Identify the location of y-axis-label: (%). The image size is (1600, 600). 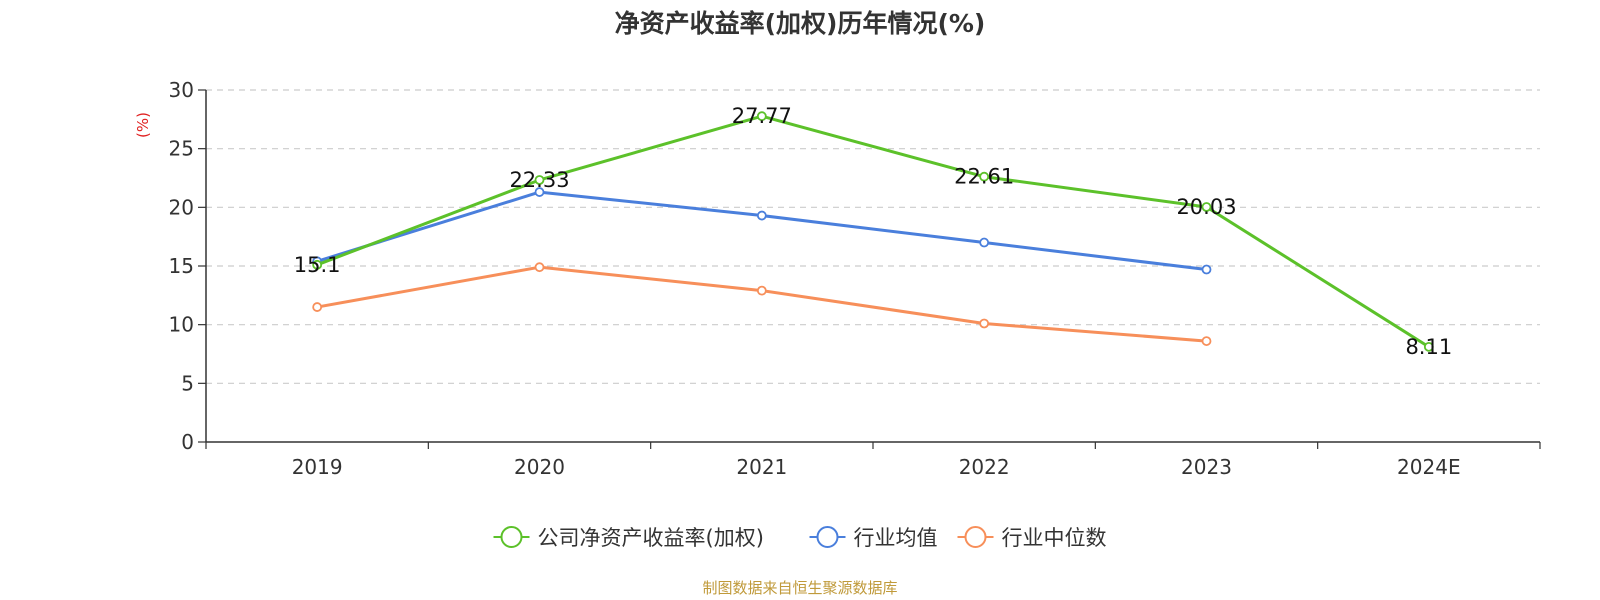
(143, 125).